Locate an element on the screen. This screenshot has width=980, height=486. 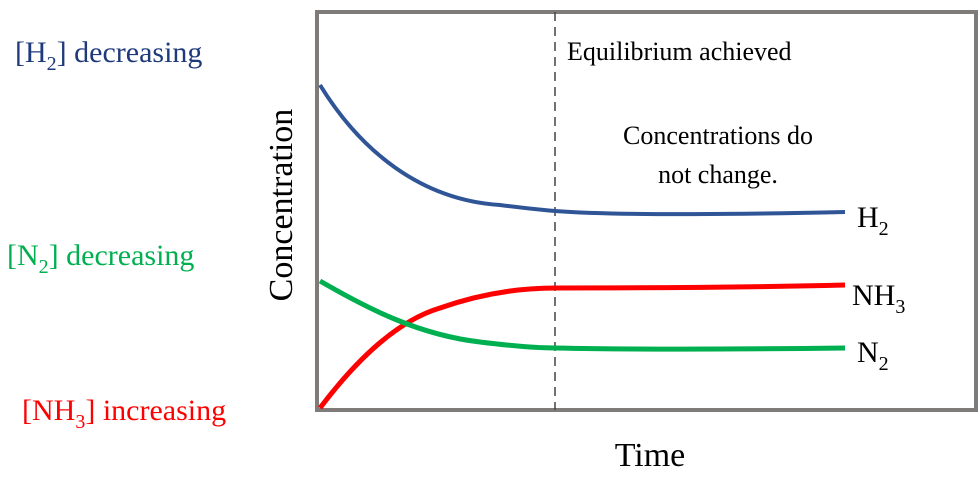
nh3-curve is located at coordinates (582, 346).